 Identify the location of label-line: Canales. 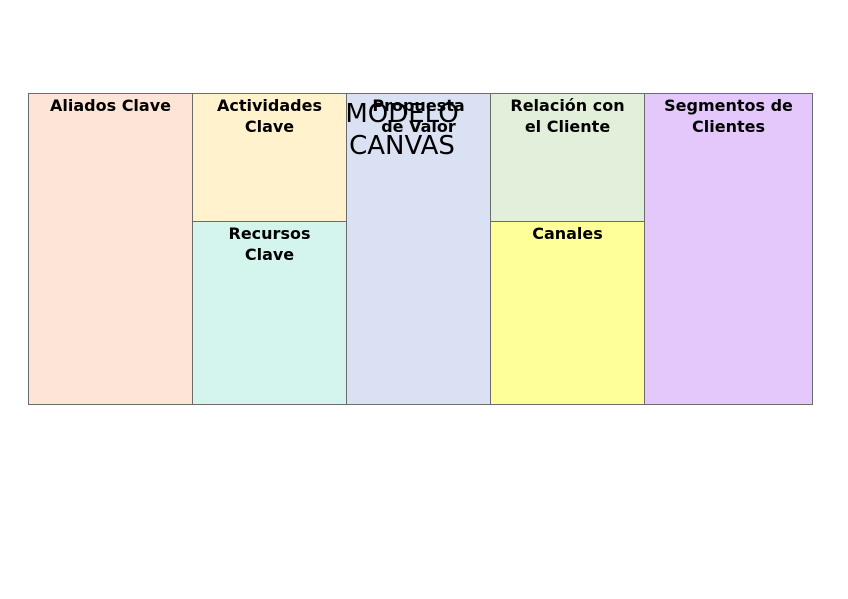
(567, 233).